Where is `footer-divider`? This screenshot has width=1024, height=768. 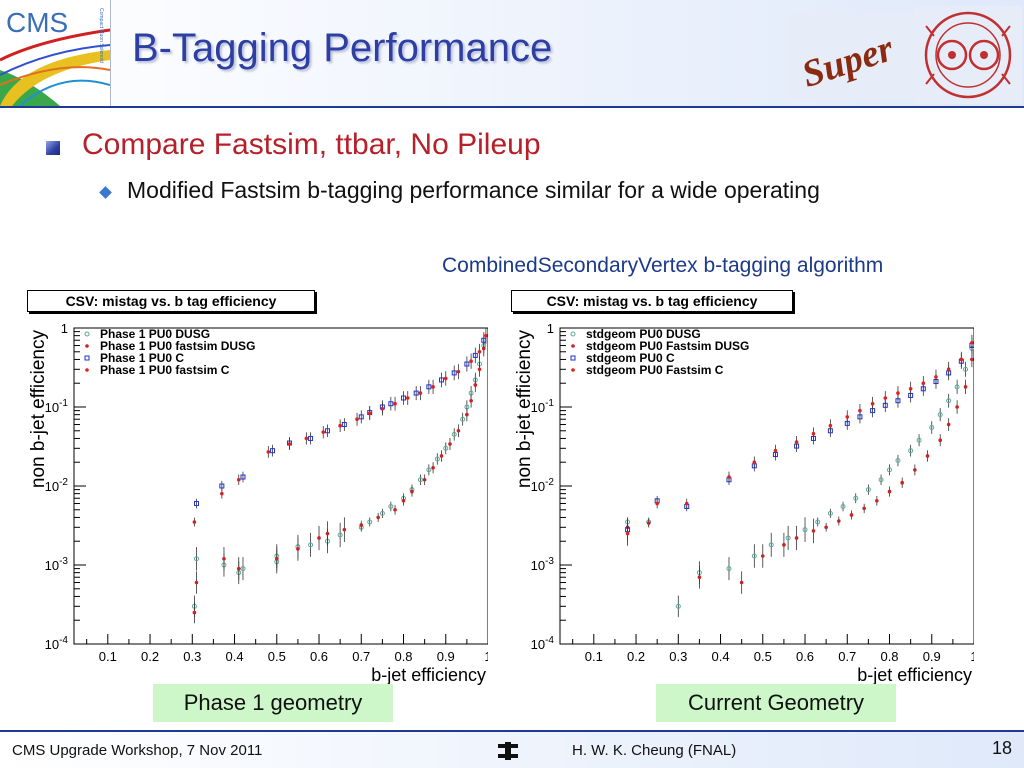
footer-divider is located at coordinates (512, 731).